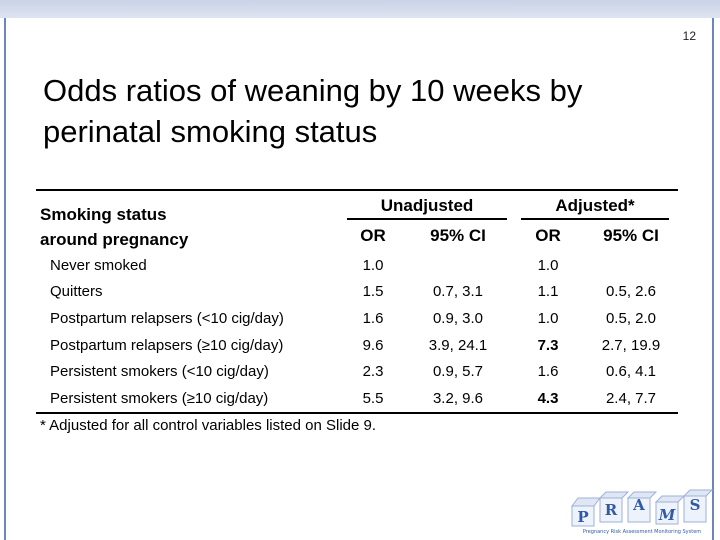 Image resolution: width=720 pixels, height=540 pixels. I want to click on unadjusted-group-header: Unadjusted, so click(427, 204).